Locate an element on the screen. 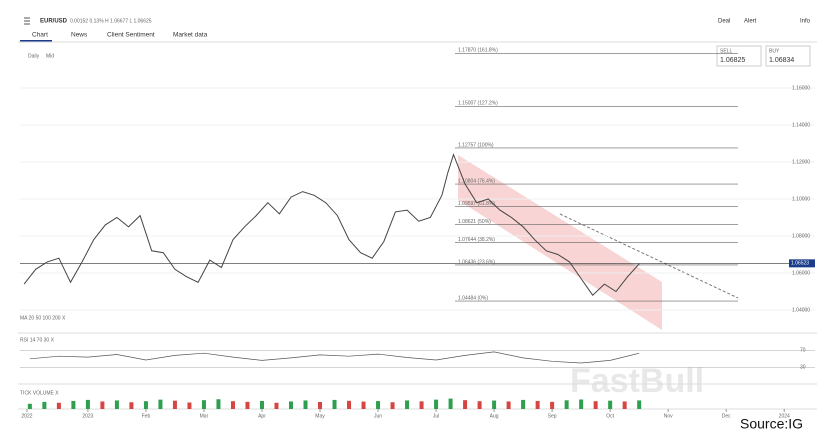 The width and height of the screenshot is (827, 440). rsi-tick-label: 30 is located at coordinates (803, 368).